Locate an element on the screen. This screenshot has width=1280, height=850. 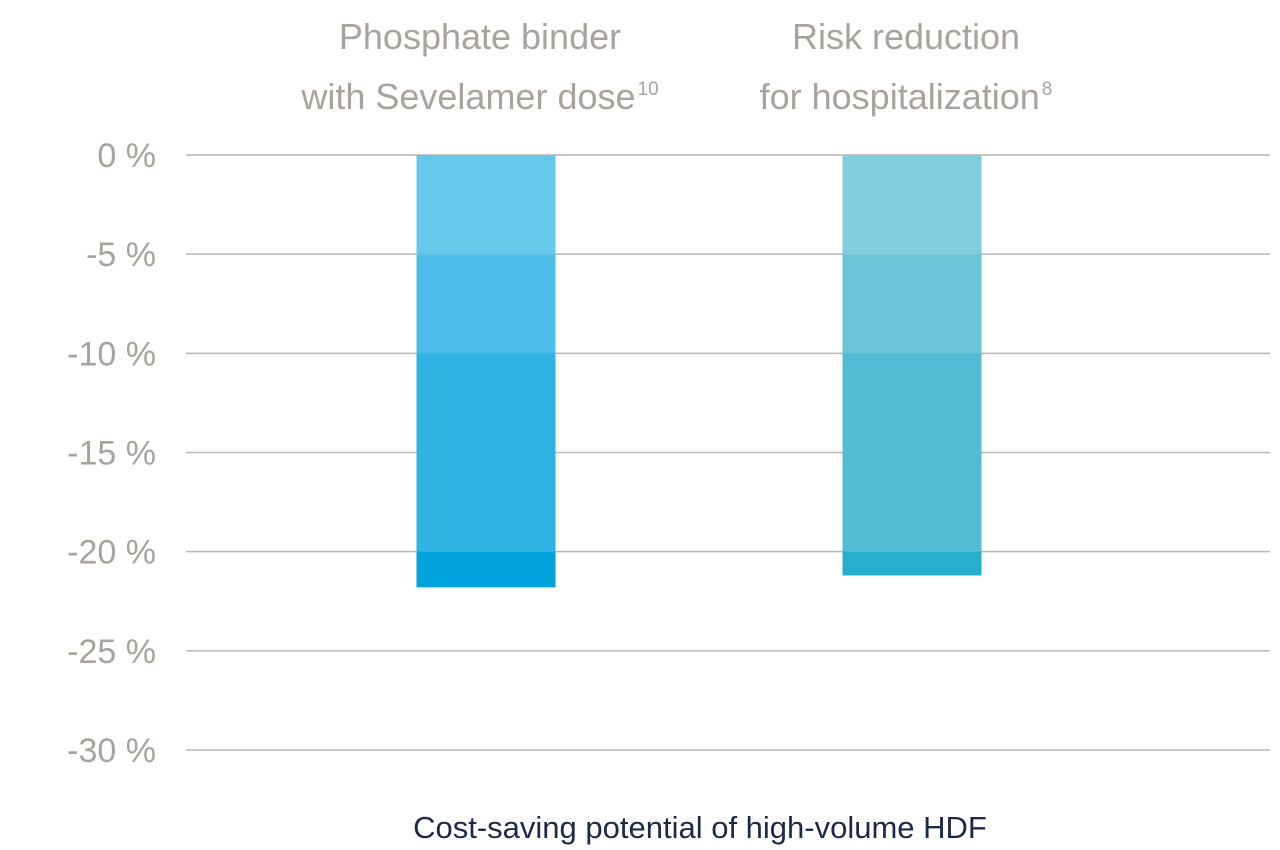
y-axis-tick-labels: 0 % -5 % -10 % -15 % -20 % -25 % -30 % is located at coordinates (111, 453).